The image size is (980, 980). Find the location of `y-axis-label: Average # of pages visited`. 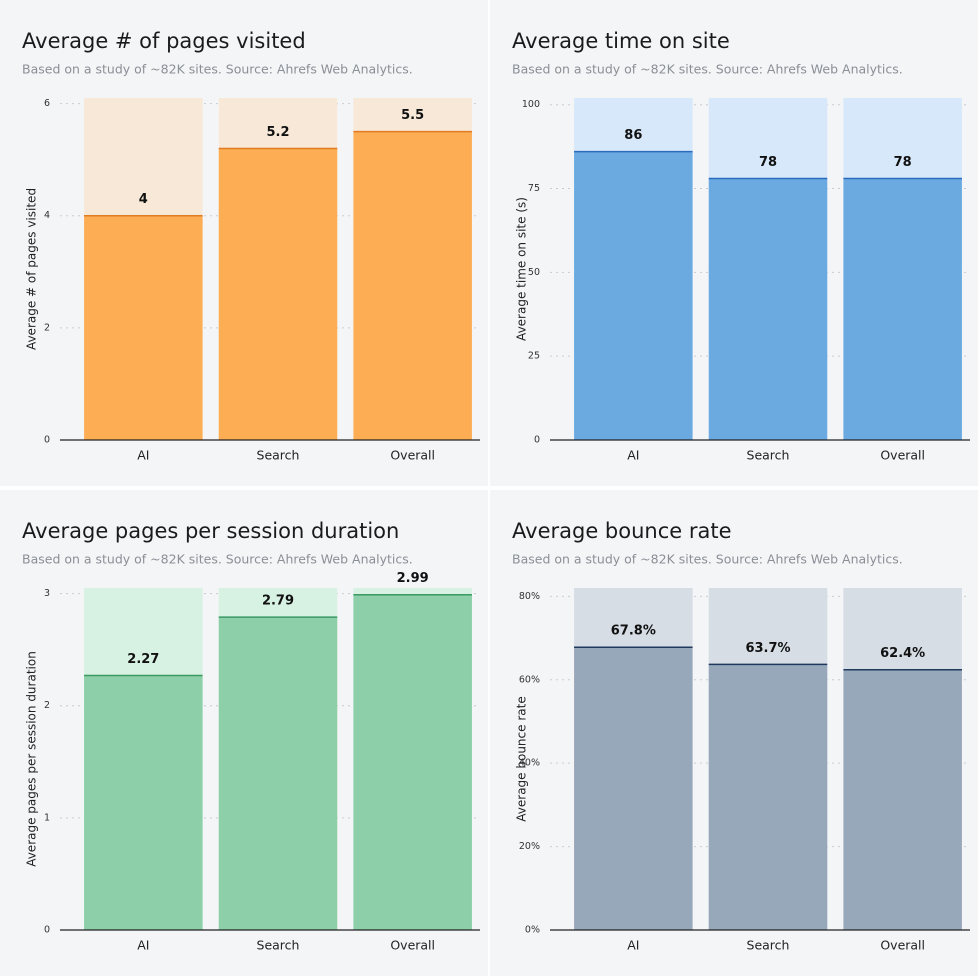

y-axis-label: Average # of pages visited is located at coordinates (32, 269).